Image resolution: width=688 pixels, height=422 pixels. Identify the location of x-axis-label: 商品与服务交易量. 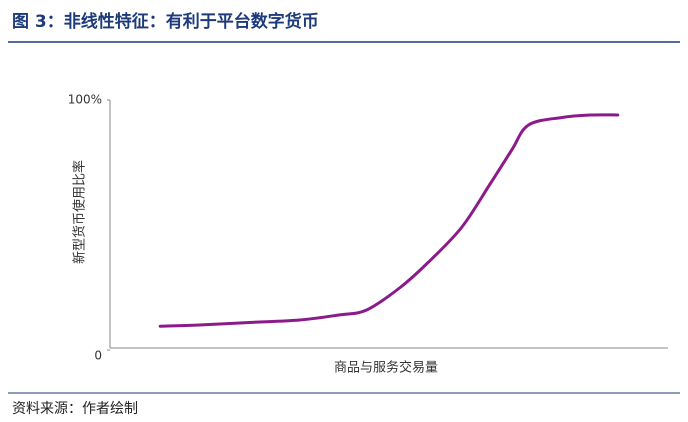
(386, 368).